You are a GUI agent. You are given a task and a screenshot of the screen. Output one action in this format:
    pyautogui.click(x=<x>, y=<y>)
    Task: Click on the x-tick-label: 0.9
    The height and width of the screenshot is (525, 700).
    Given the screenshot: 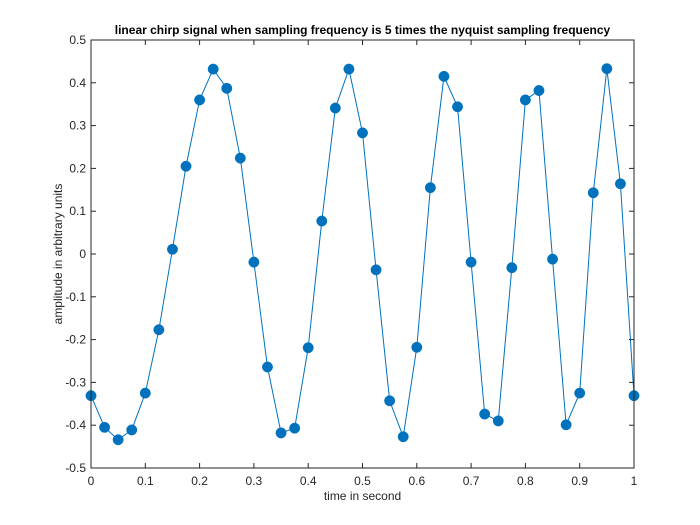 What is the action you would take?
    pyautogui.click(x=579, y=481)
    